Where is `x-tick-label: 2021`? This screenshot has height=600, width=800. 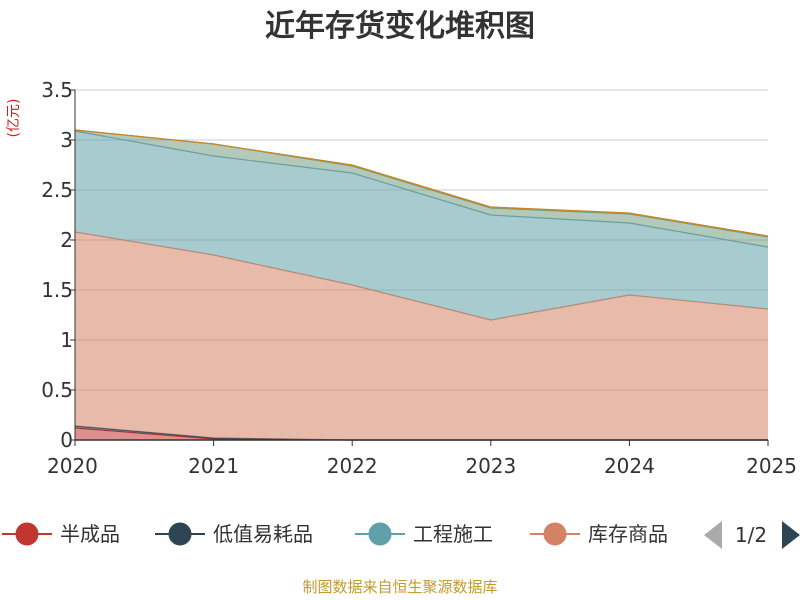
x-tick-label: 2021 is located at coordinates (213, 466).